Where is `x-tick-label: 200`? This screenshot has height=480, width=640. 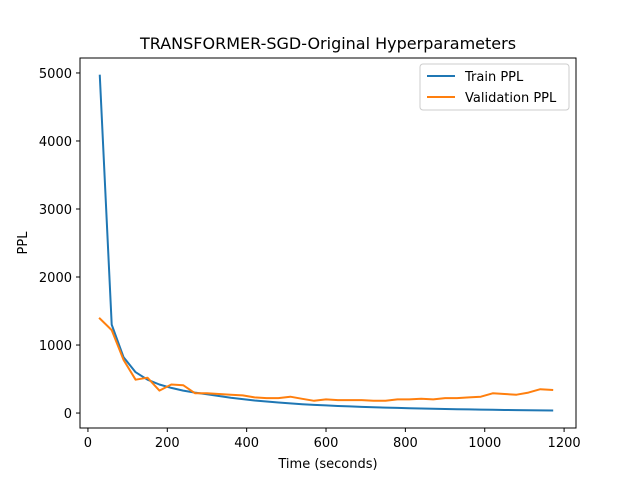
x-tick-label: 200 is located at coordinates (167, 443).